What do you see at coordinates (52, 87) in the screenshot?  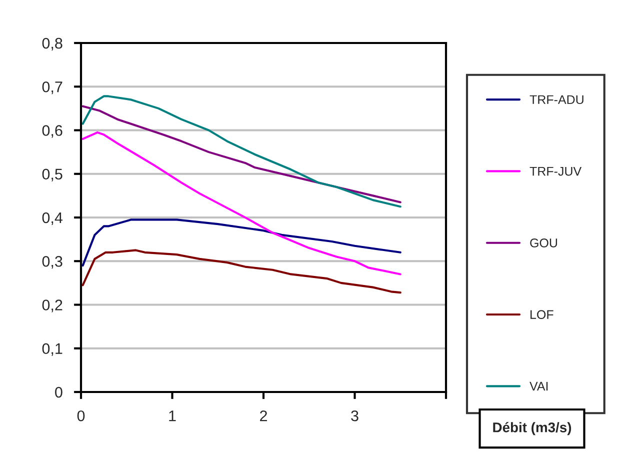 I see `y-tick-label: 0,7` at bounding box center [52, 87].